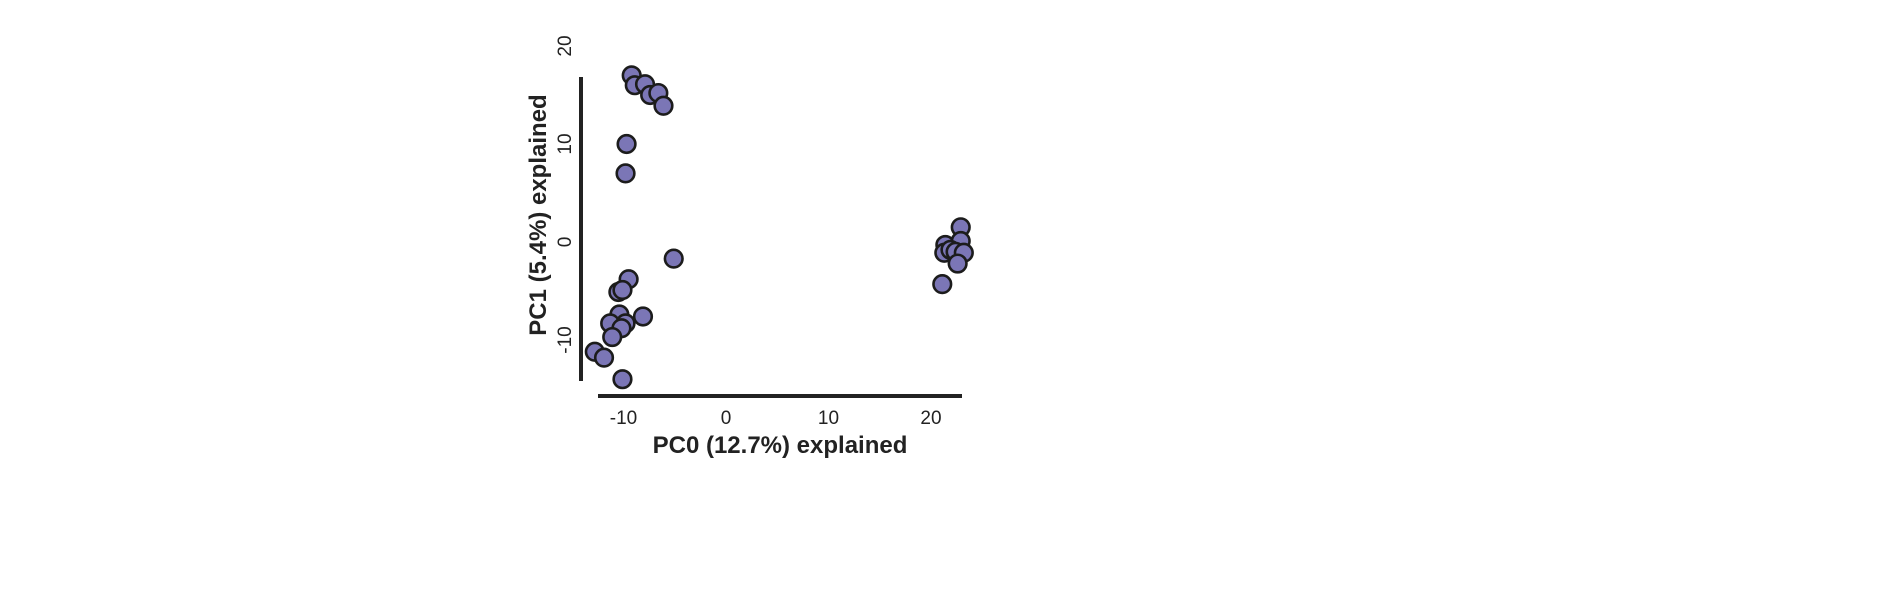 This screenshot has height=600, width=1894. I want to click on y-tick-label: 10, so click(565, 143).